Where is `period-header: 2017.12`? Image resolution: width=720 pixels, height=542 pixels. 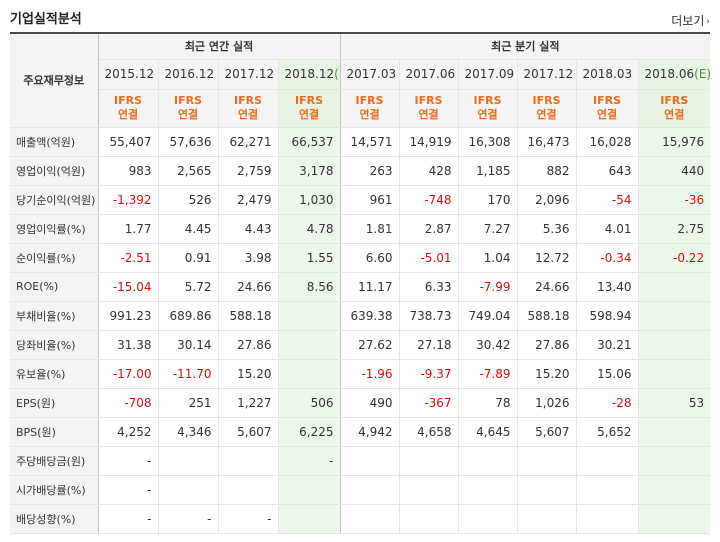
period-header: 2017.12 is located at coordinates (248, 74).